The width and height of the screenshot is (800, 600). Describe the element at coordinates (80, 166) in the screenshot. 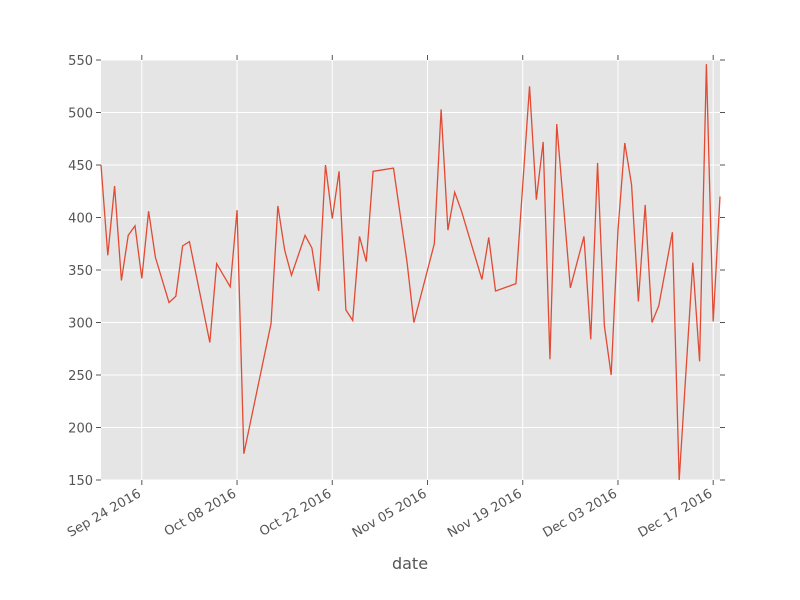

I see `y-tick-label: 450` at that location.